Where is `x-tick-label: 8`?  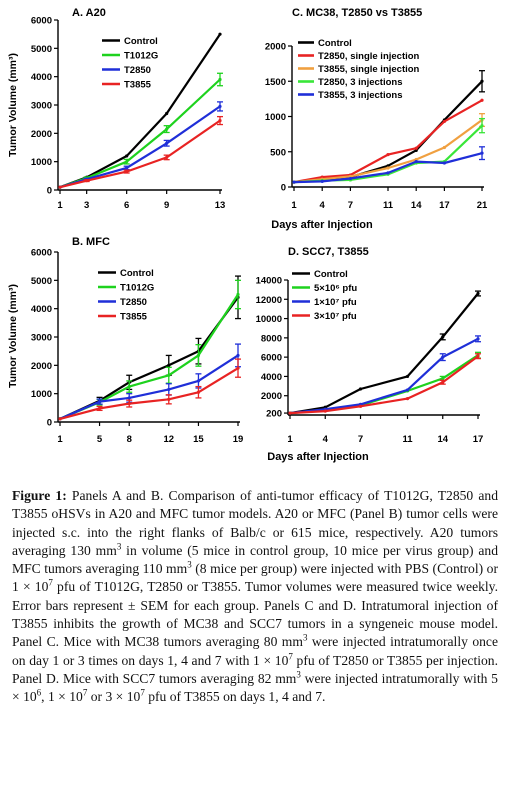
x-tick-label: 8 is located at coordinates (129, 439).